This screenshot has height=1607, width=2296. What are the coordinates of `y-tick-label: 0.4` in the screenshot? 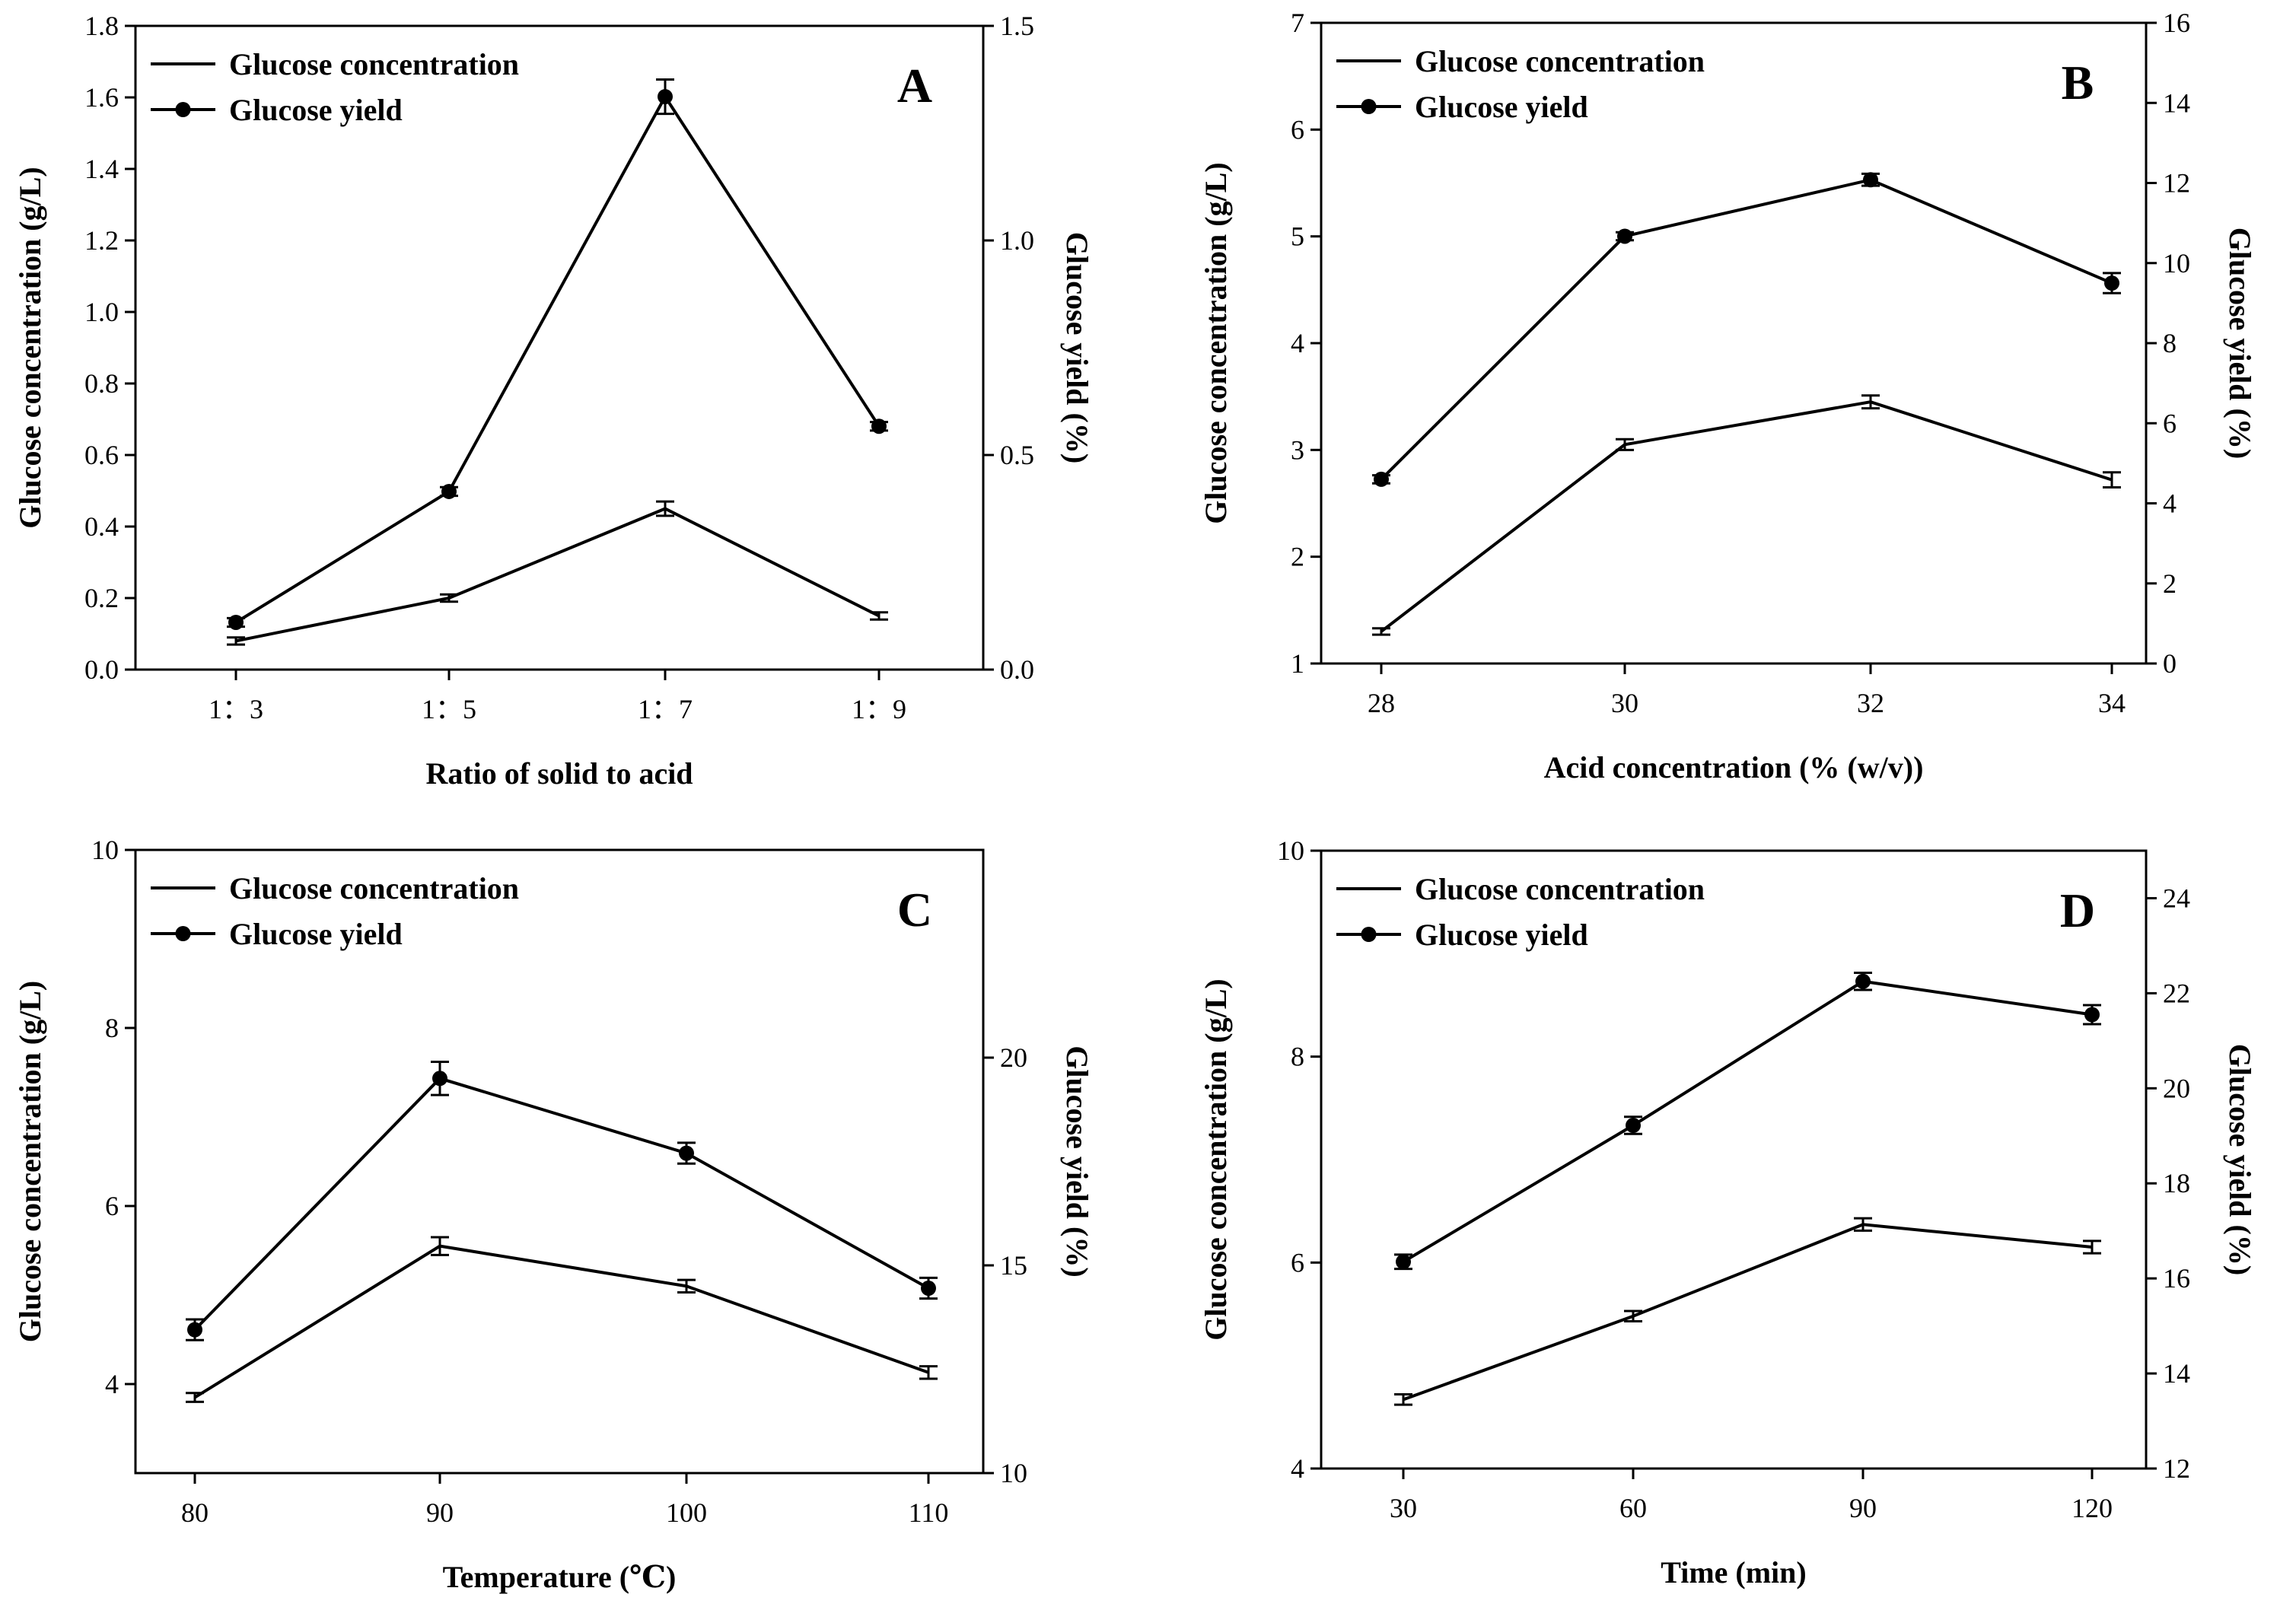 It's located at (101, 526).